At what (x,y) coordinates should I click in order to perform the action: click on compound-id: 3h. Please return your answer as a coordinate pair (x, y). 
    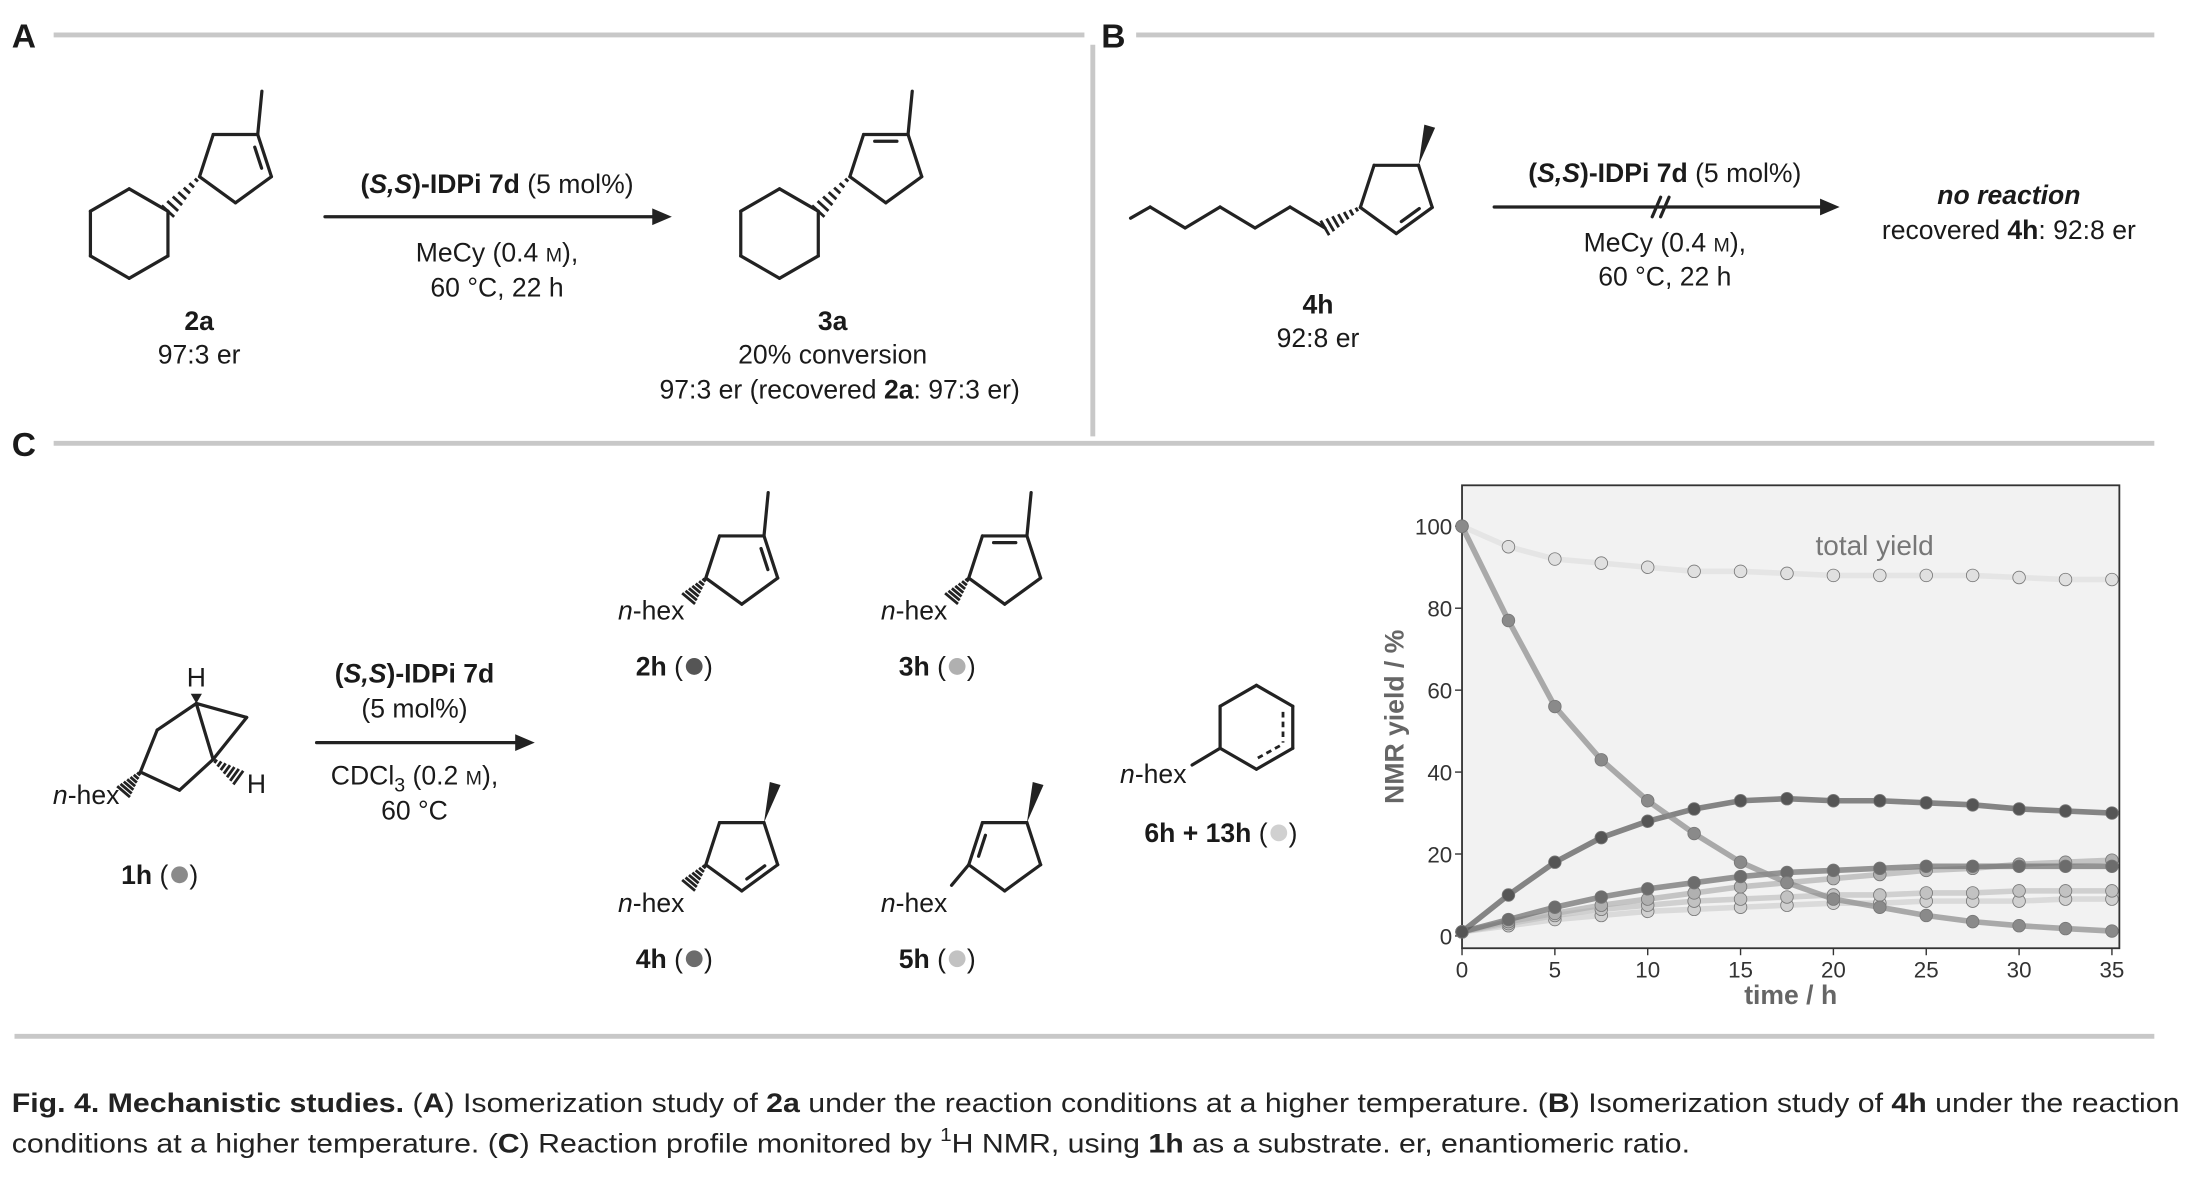
    Looking at the image, I should click on (914, 667).